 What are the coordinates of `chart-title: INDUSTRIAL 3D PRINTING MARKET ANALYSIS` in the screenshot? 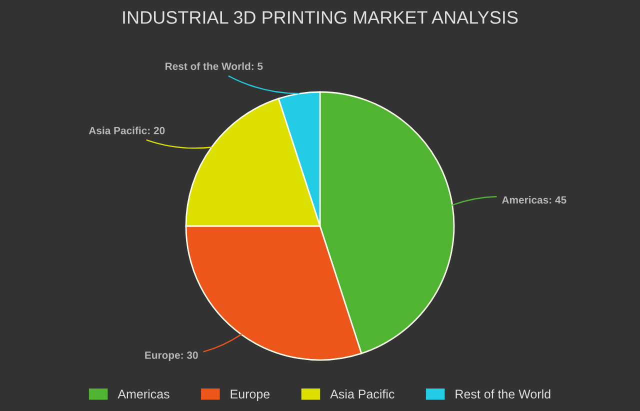 It's located at (320, 17).